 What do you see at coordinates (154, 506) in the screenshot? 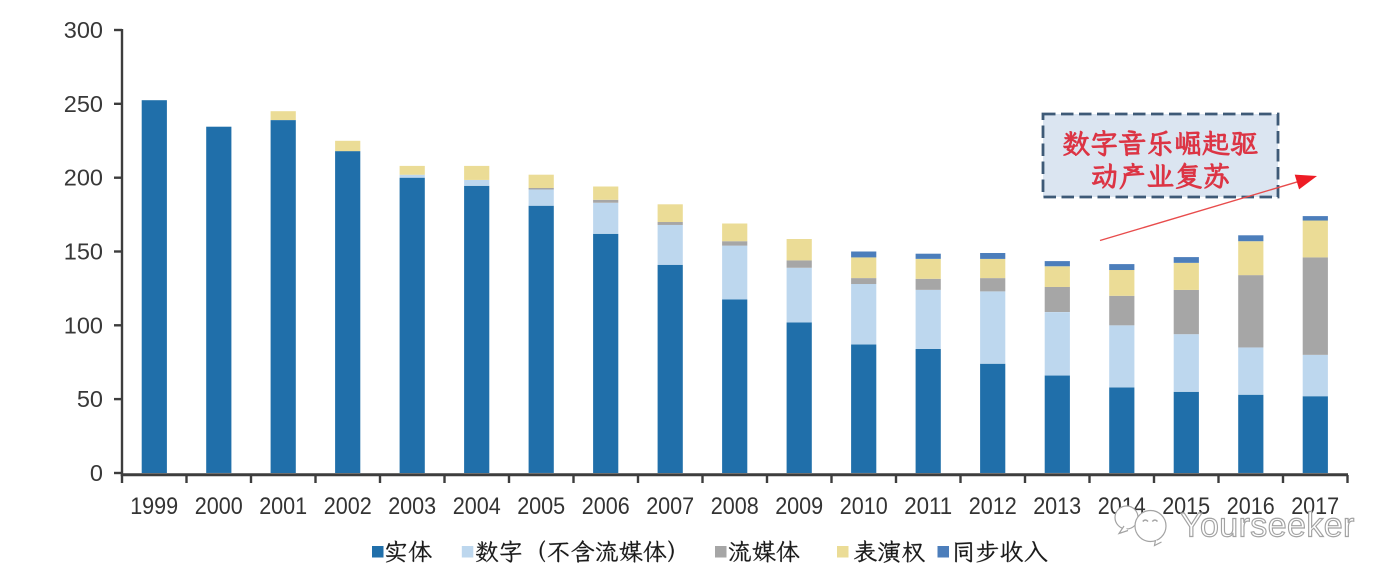
I see `svg-text: 1999` at bounding box center [154, 506].